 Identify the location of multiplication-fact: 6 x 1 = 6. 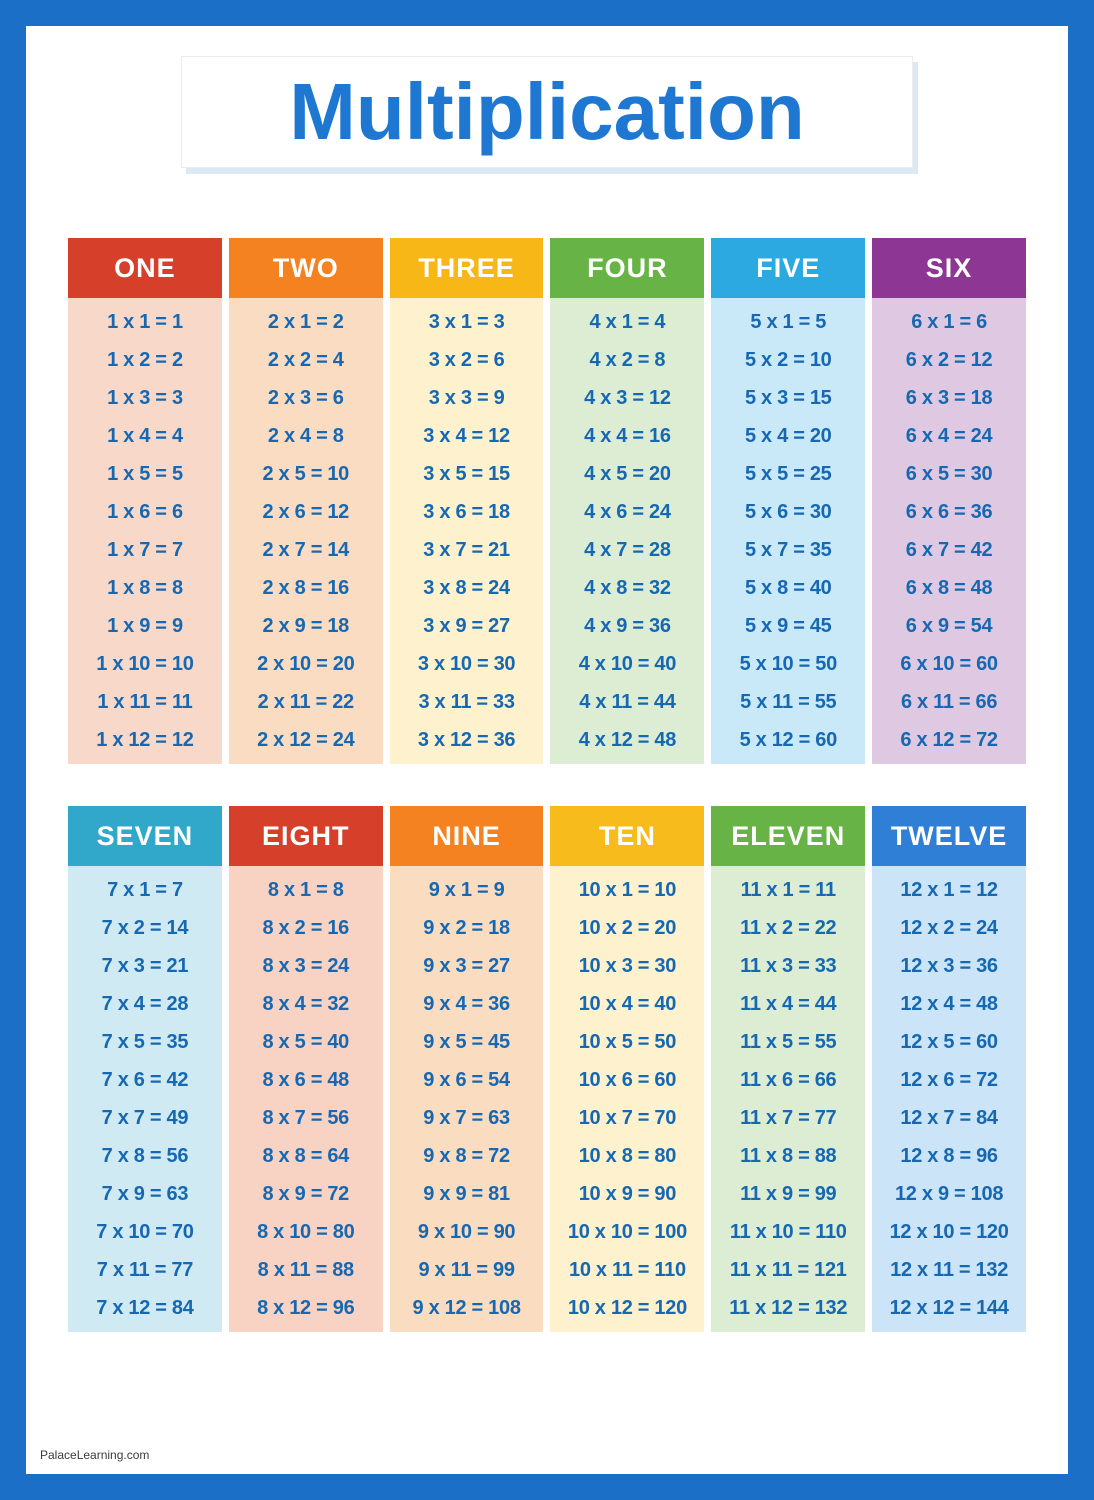
(949, 322).